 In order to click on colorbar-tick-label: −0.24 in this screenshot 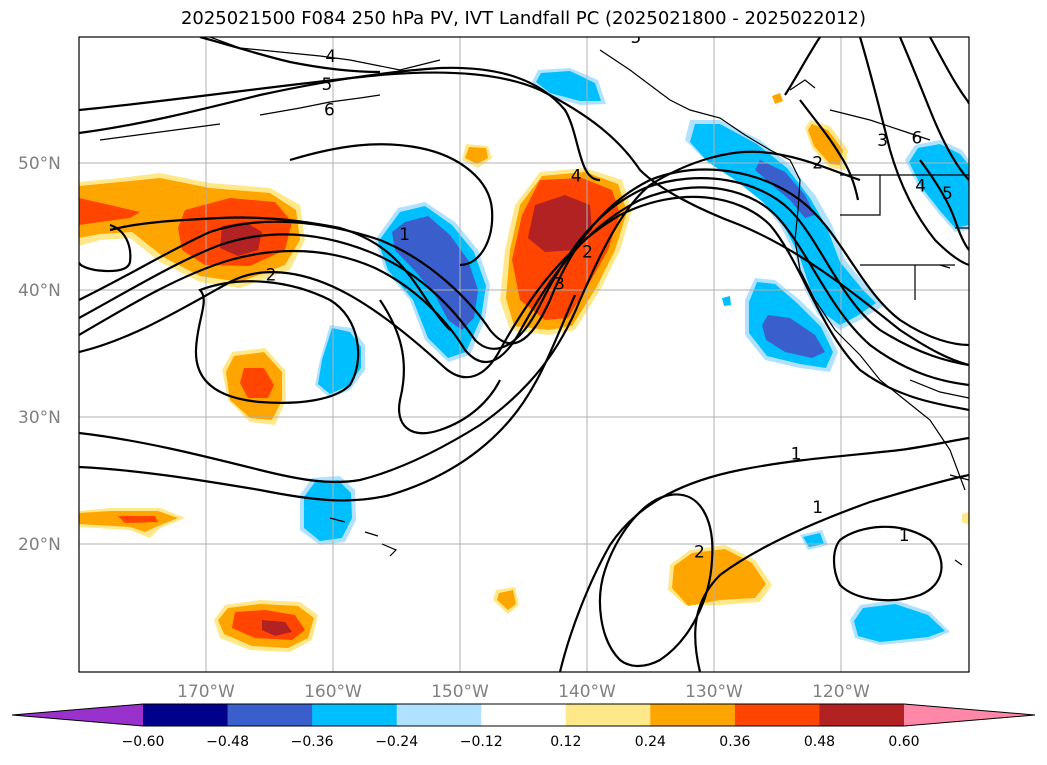, I will do `click(396, 742)`.